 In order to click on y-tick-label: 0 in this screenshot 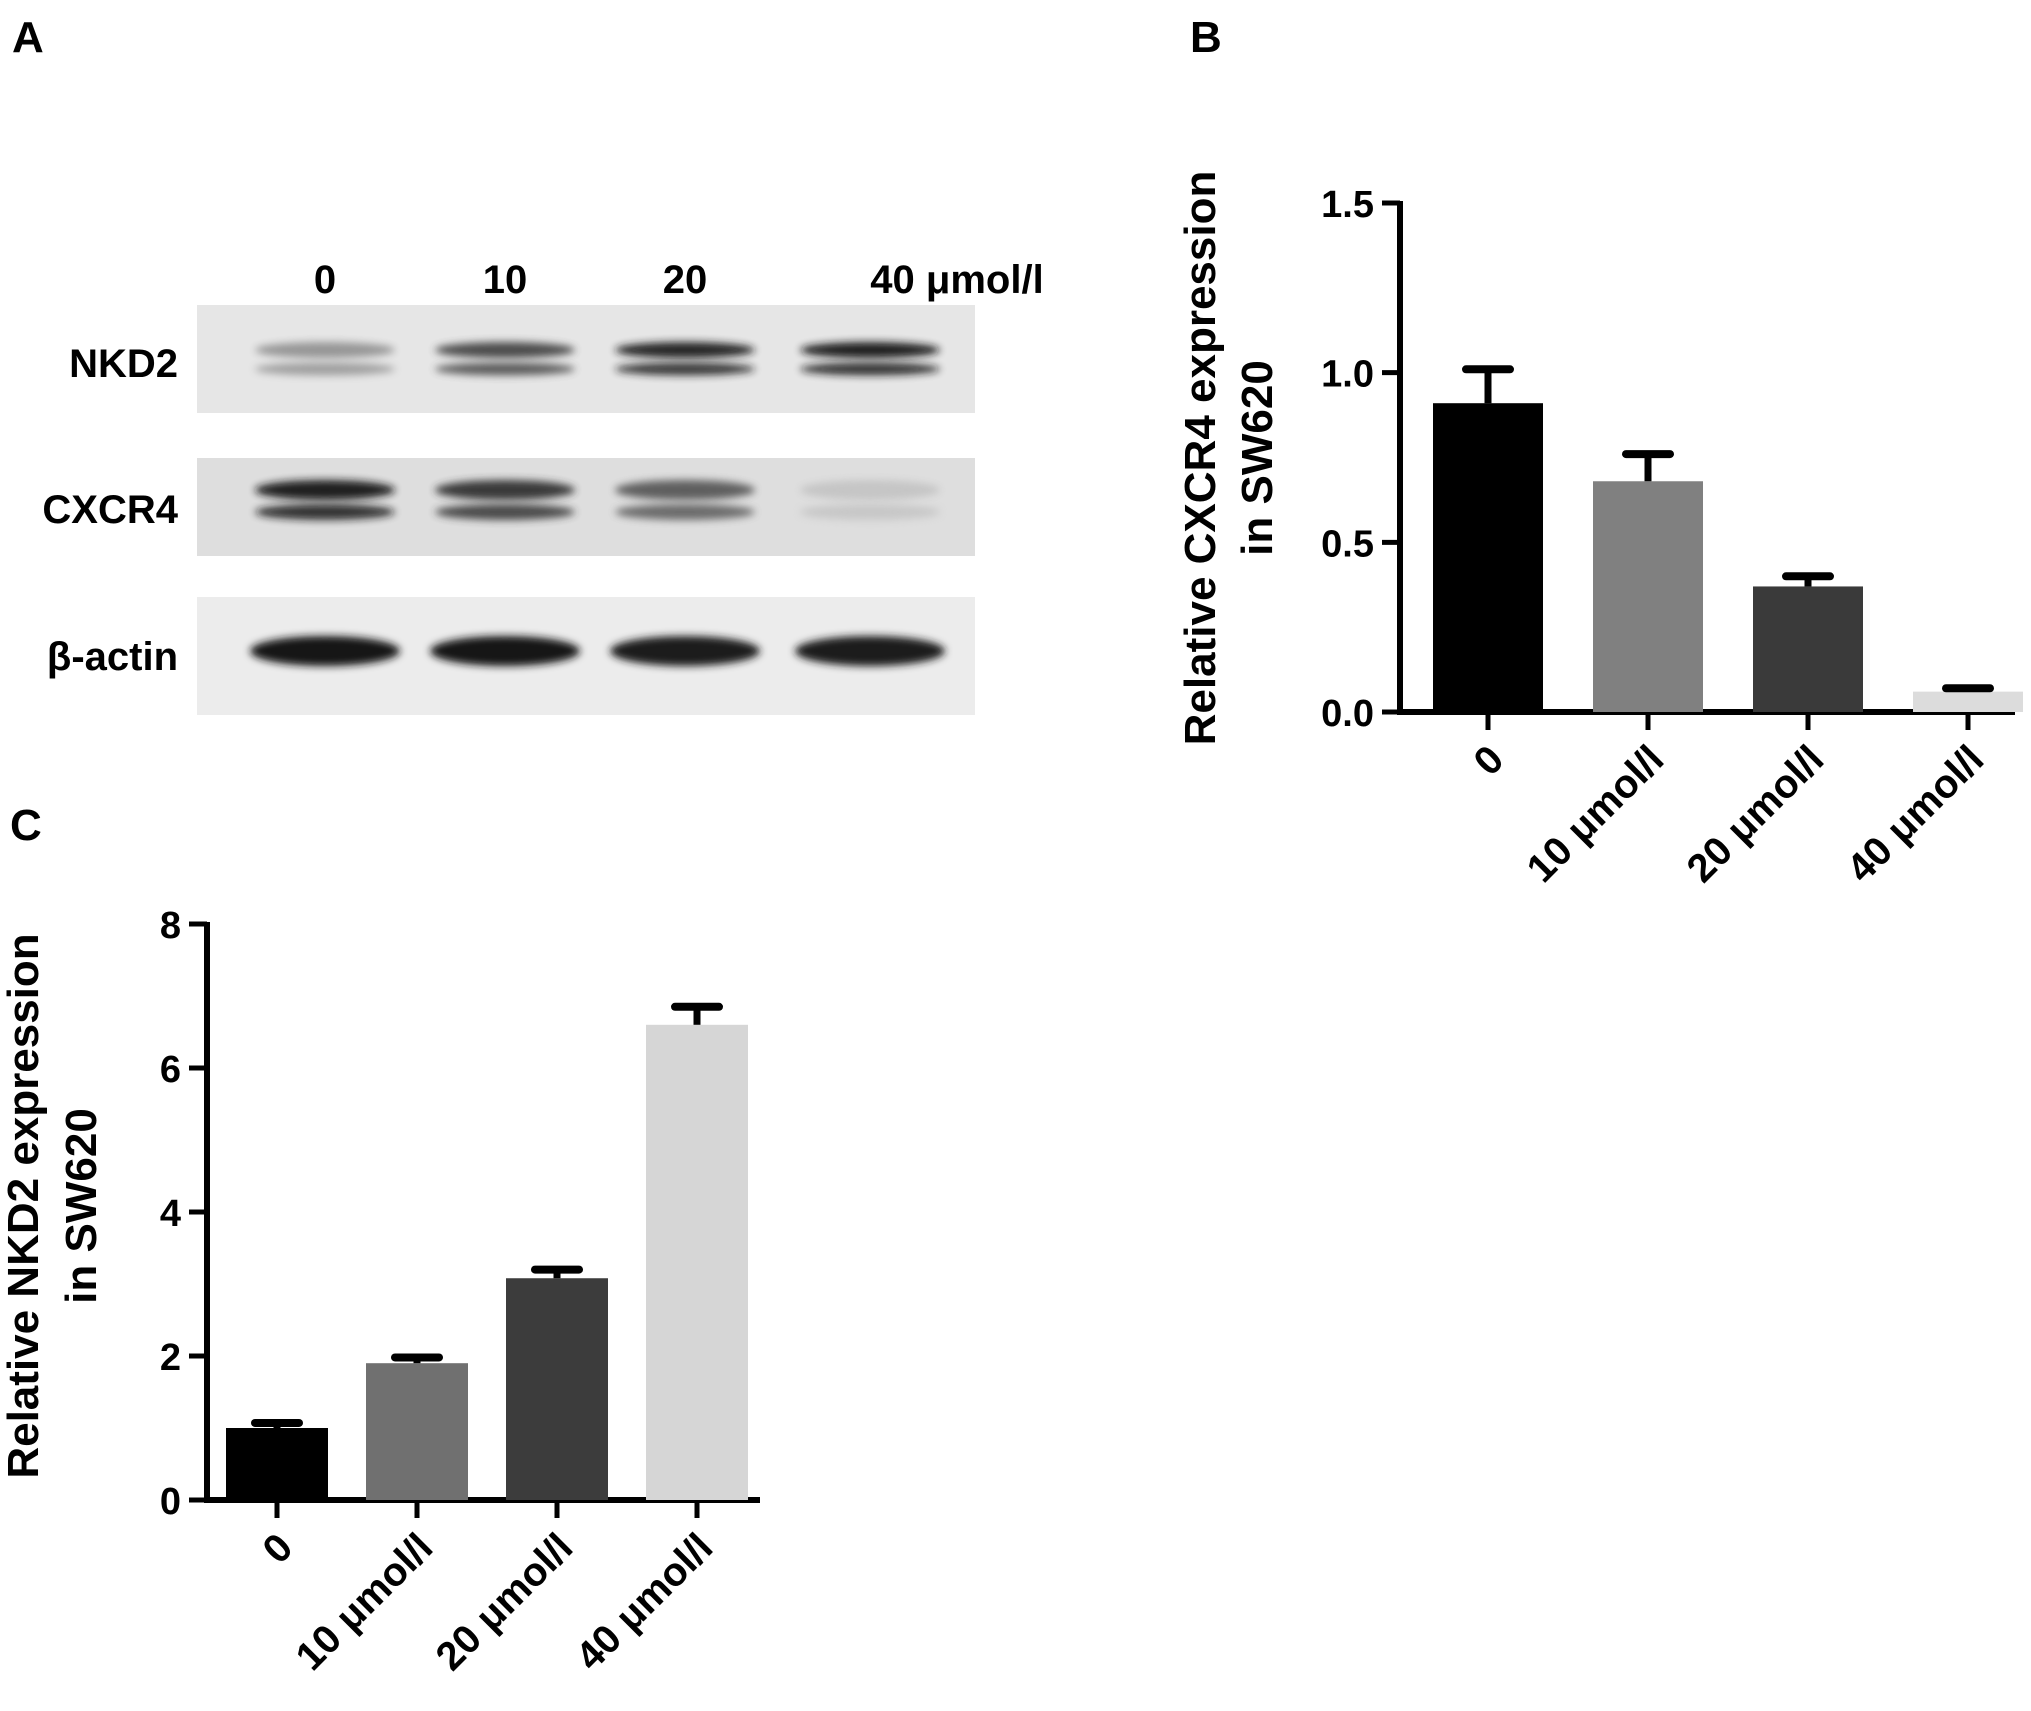, I will do `click(170, 1502)`.